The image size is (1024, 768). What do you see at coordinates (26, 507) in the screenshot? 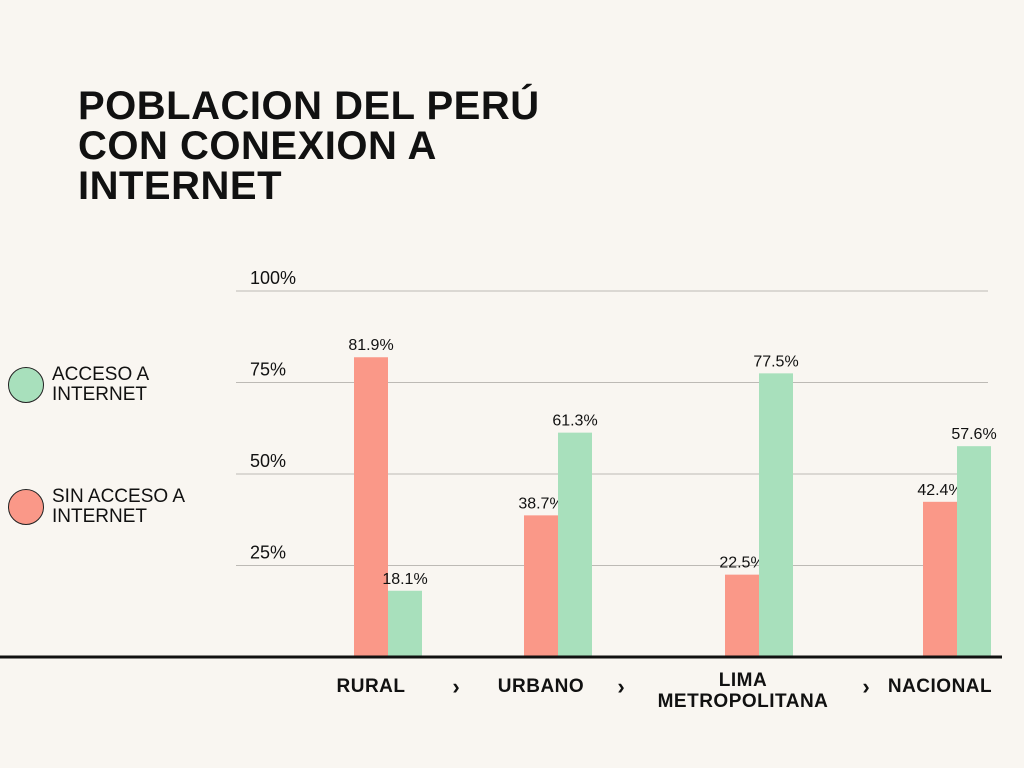
I see `legend-swatch-sin-acceso` at bounding box center [26, 507].